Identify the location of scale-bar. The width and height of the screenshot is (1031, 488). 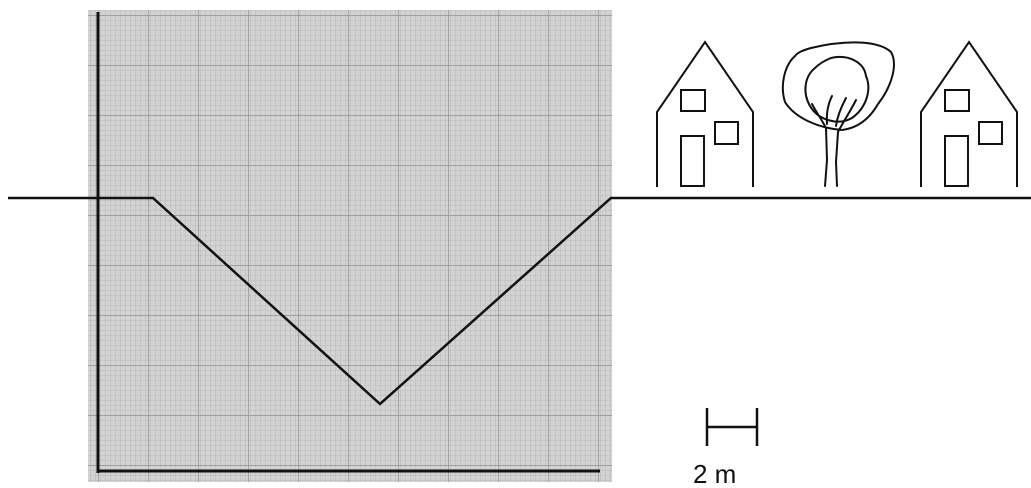
(732, 427).